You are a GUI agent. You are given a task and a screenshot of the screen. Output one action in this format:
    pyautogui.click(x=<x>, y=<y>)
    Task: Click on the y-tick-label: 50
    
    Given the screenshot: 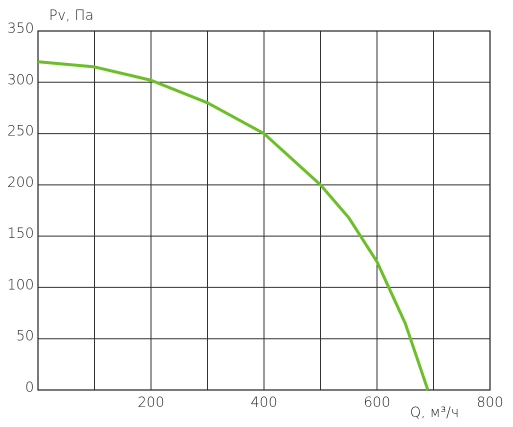 What is the action you would take?
    pyautogui.click(x=25, y=337)
    